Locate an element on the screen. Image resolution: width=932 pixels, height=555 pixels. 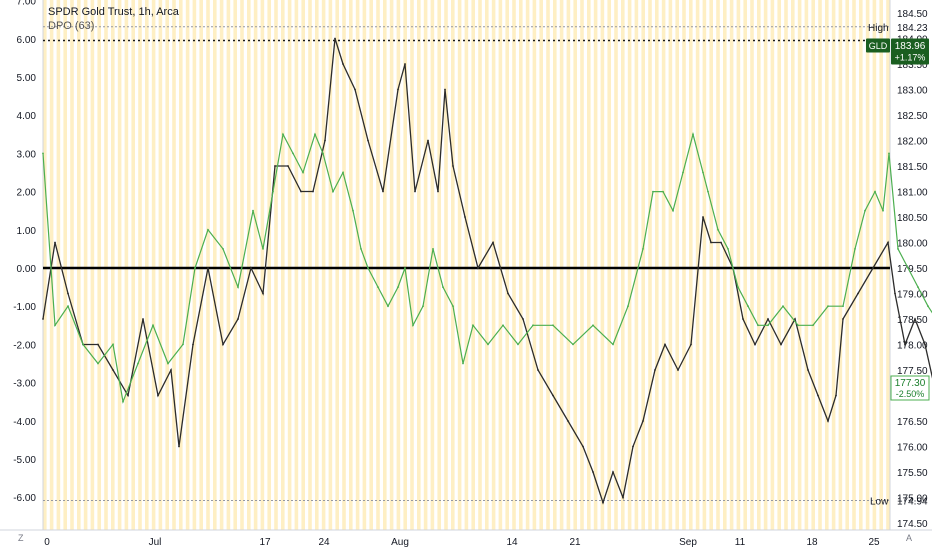
gld-price-badge is located at coordinates (910, 51).